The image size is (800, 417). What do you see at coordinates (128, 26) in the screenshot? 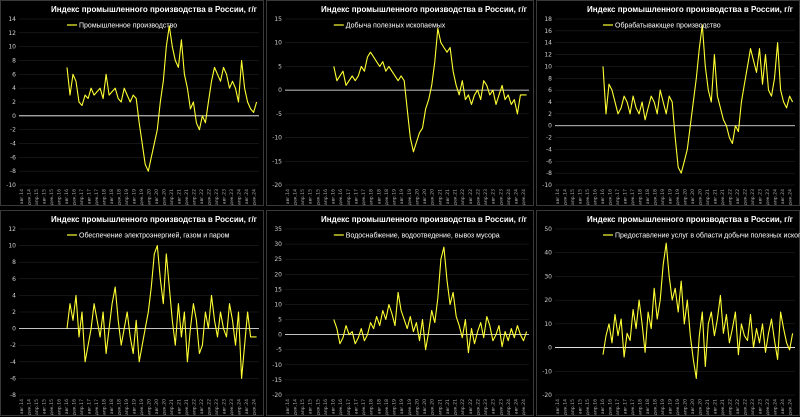
I see `legend-label: Промышленное производство` at bounding box center [128, 26].